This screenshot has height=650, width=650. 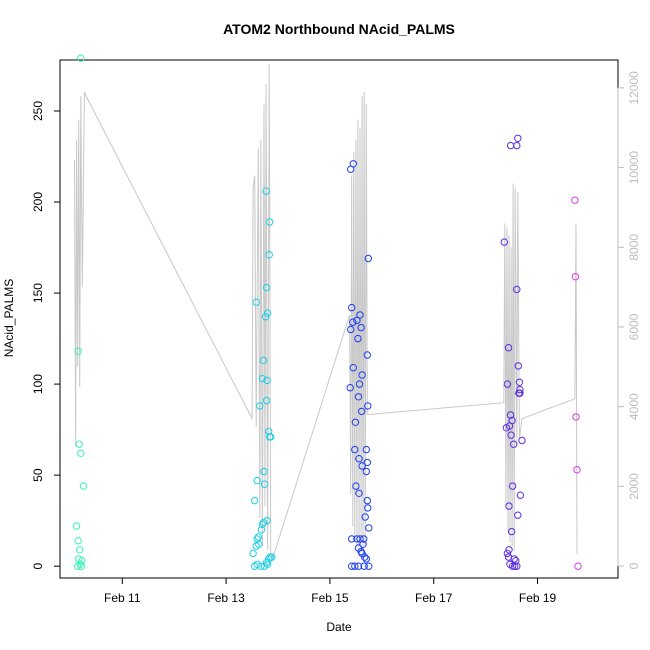 What do you see at coordinates (122, 598) in the screenshot?
I see `x-tick-label: Feb 11` at bounding box center [122, 598].